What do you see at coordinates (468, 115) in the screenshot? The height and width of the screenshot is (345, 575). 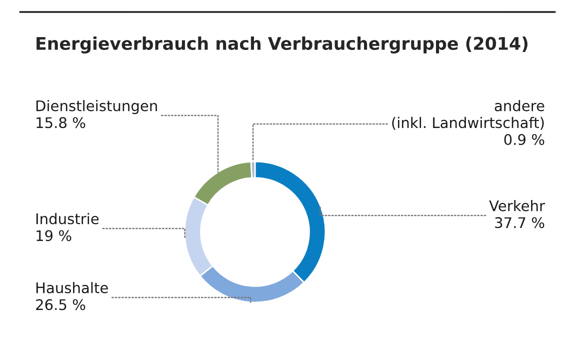 I see `slice-label: andere (inkl. Landwirtschaft)` at bounding box center [468, 115].